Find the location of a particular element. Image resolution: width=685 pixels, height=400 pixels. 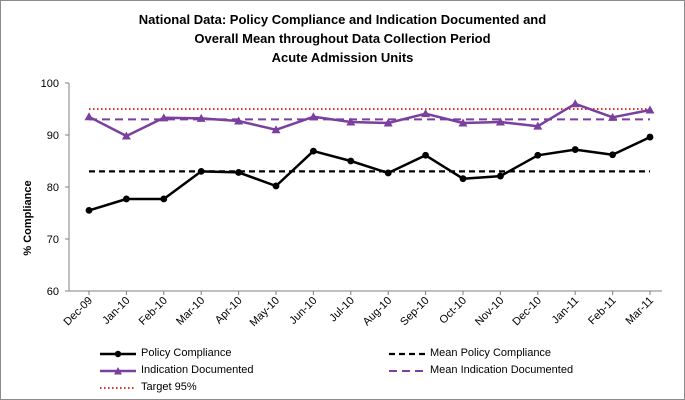

x-tick-label-dec-10: Dec-10 is located at coordinates (527, 312).